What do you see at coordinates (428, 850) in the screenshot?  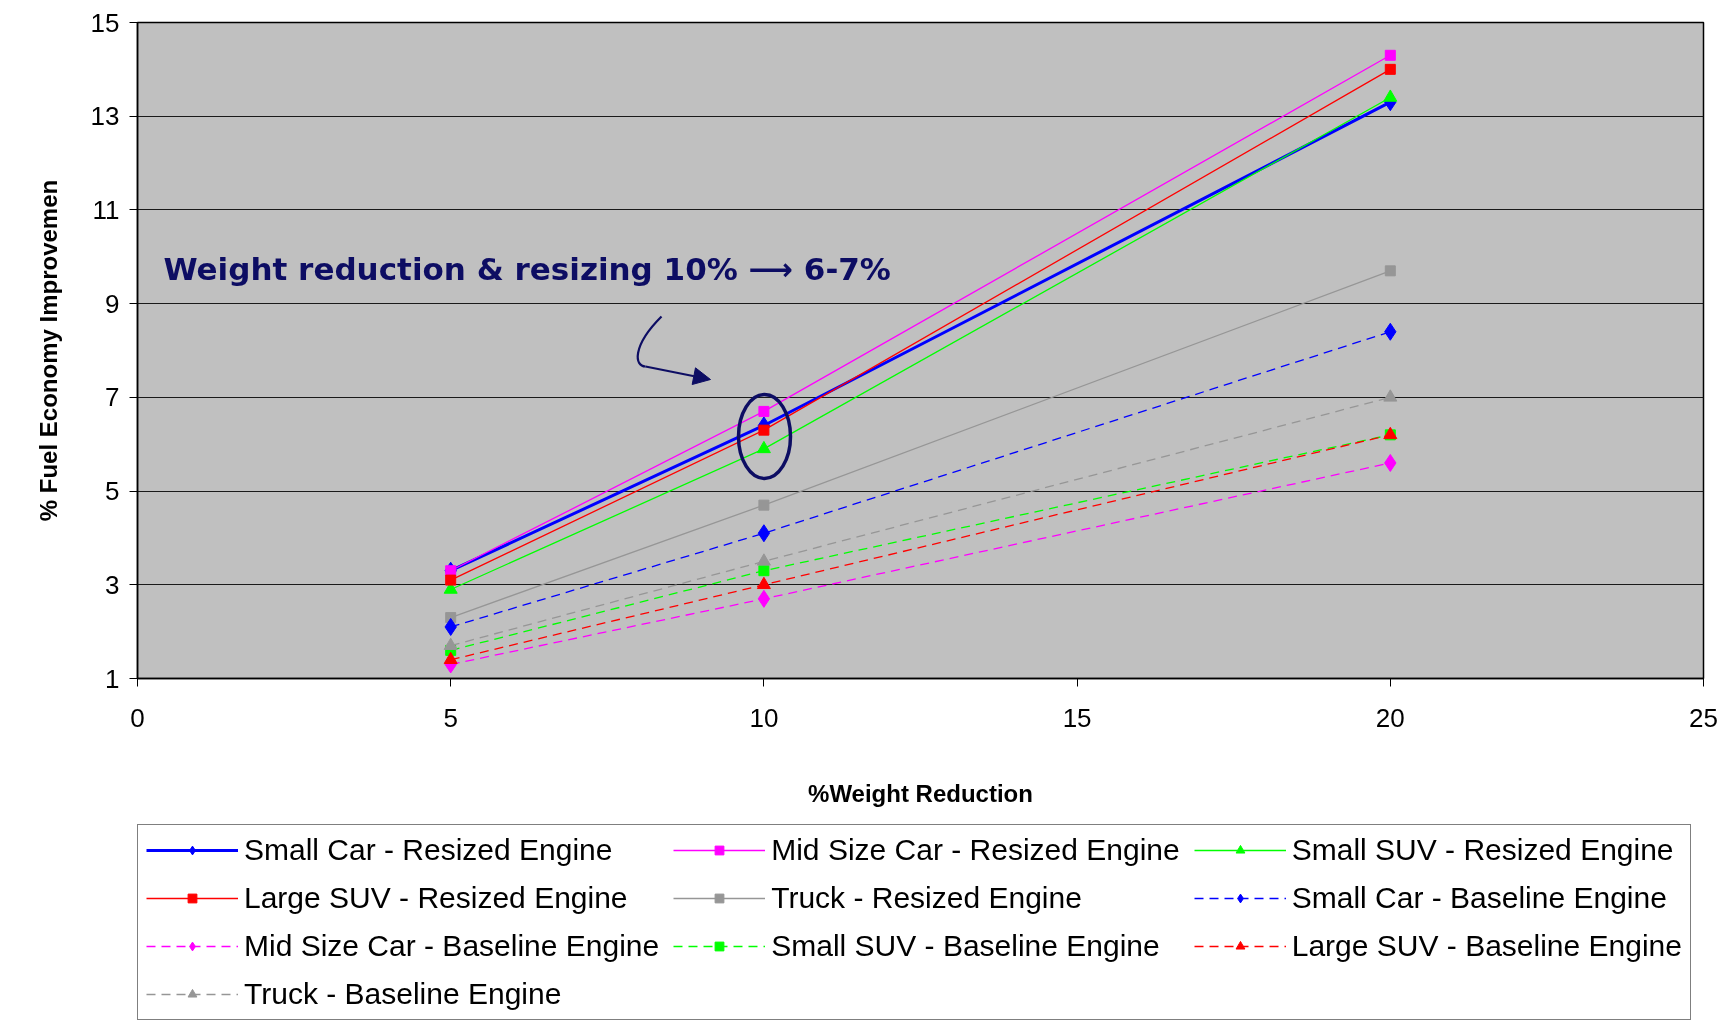 I see `legend-label: Small Car - Resized Engine` at bounding box center [428, 850].